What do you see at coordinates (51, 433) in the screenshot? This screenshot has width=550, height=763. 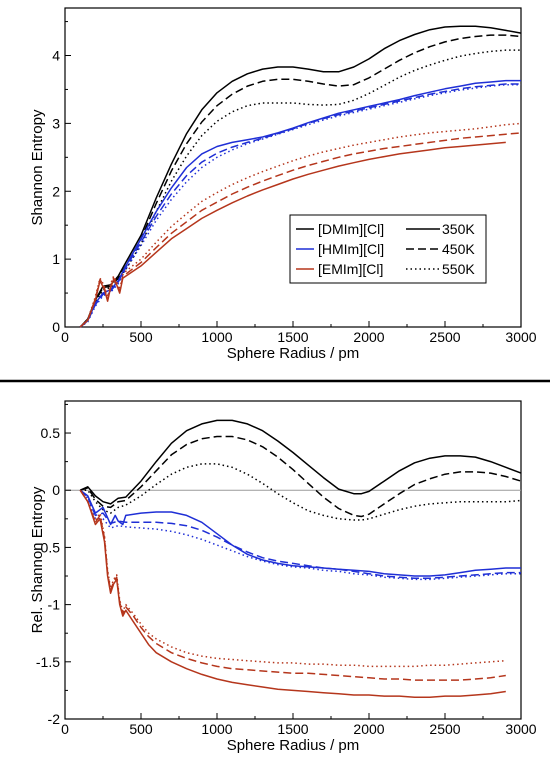 I see `y-tick-label: 0.5` at bounding box center [51, 433].